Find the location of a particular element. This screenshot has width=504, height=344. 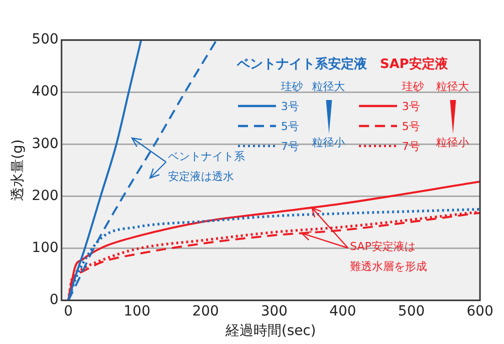

annotation: 難透水層を形成 is located at coordinates (388, 267).